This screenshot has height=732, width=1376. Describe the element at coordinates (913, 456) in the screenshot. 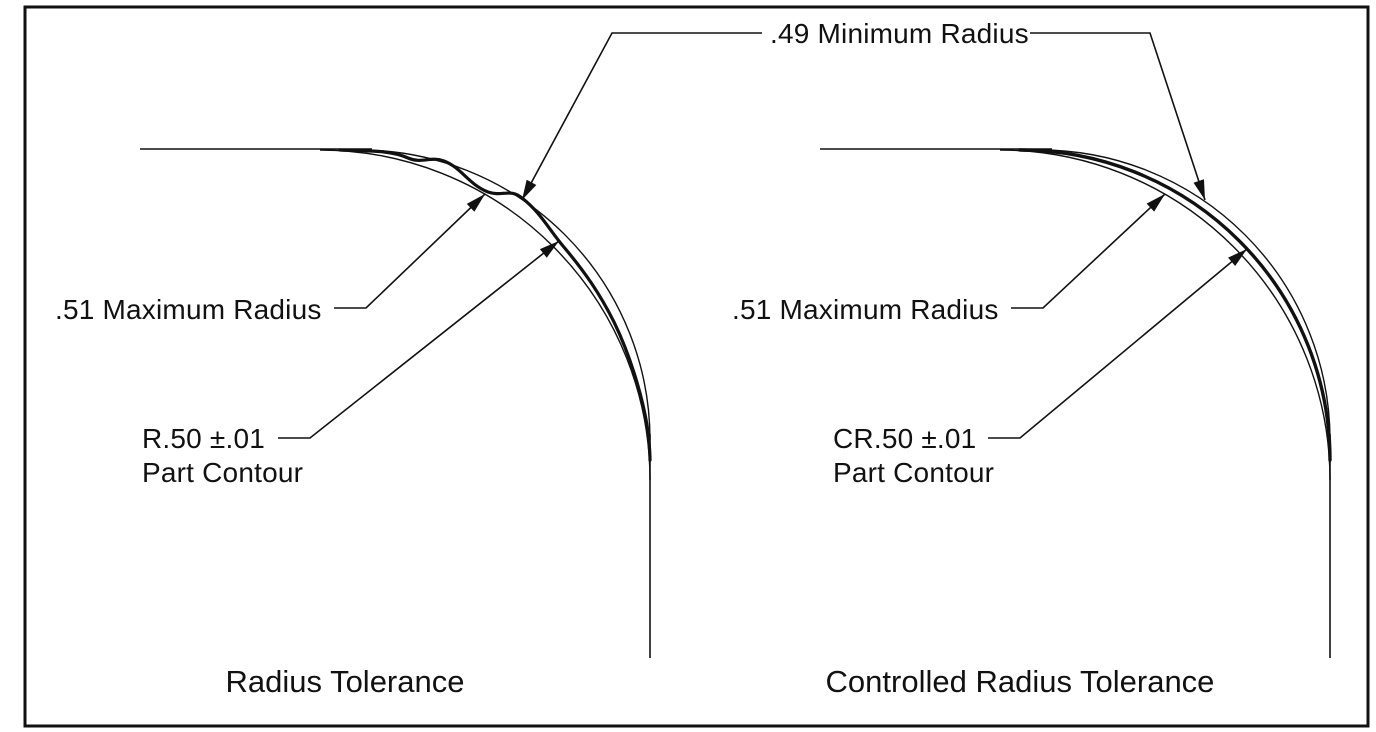

I see `right-contour-label: CR.50 ±.01 Part Contour` at that location.